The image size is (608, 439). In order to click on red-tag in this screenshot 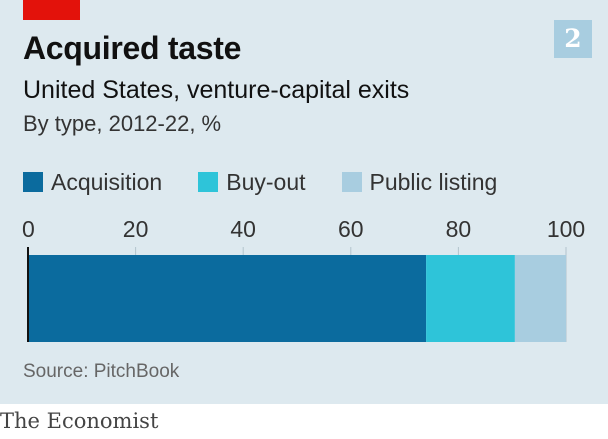, I will do `click(51, 10)`.